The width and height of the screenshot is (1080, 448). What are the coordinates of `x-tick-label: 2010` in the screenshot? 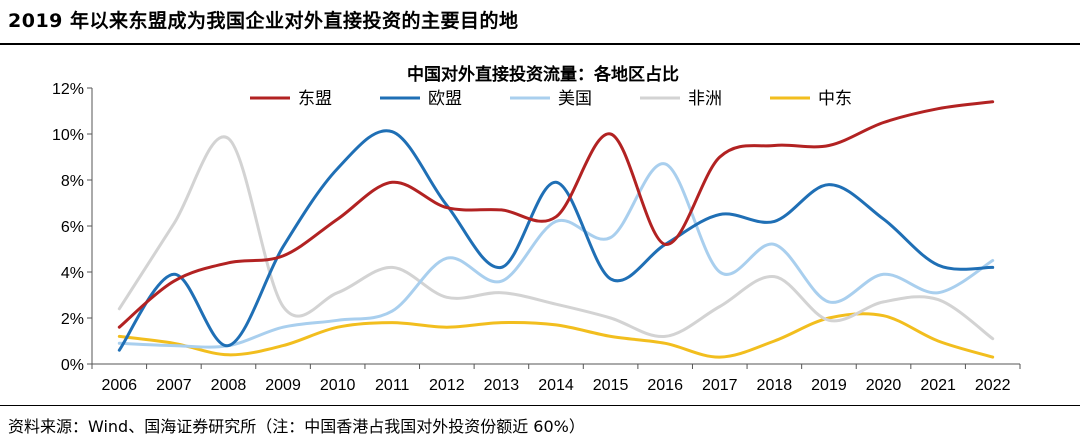 It's located at (338, 385).